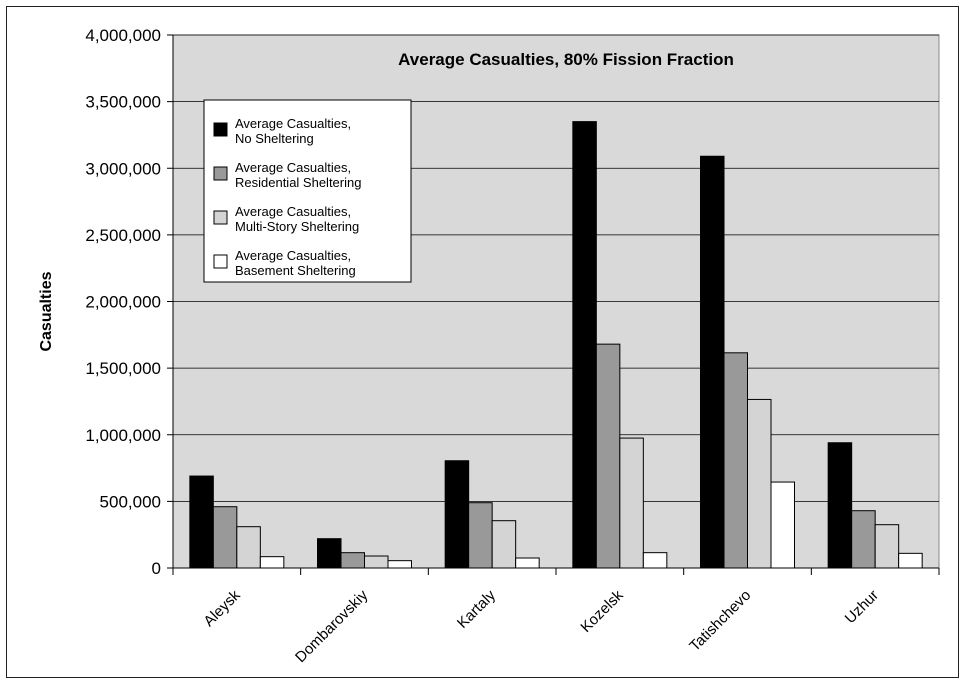 The width and height of the screenshot is (966, 684). Describe the element at coordinates (297, 226) in the screenshot. I see `legend-label: Multi-Story Sheltering` at that location.